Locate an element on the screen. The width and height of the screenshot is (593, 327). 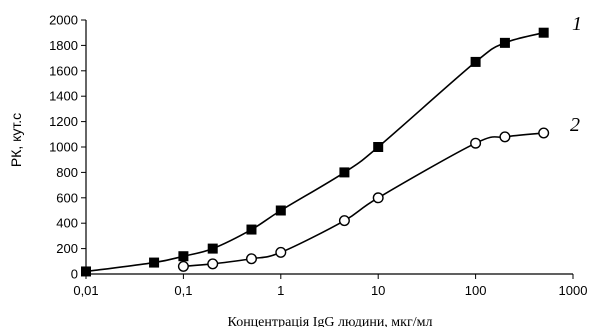
y-tick-label: 1000 is located at coordinates (63, 147).